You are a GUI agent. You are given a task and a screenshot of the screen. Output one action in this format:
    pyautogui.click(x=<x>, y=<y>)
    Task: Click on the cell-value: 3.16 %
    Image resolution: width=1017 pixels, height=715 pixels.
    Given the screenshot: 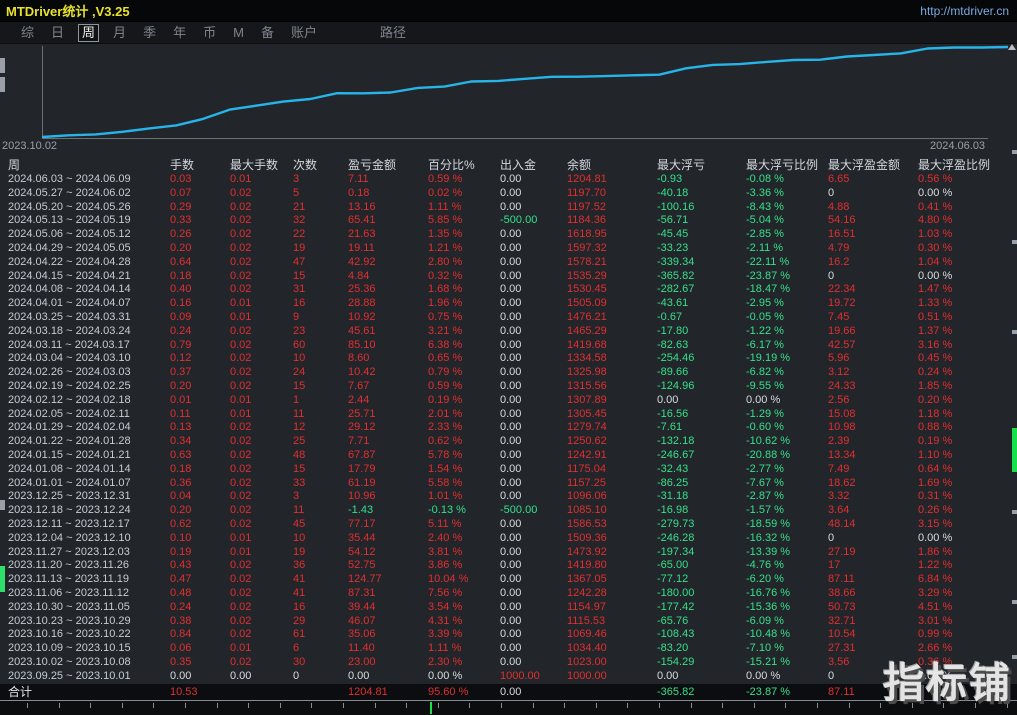 What is the action you would take?
    pyautogui.click(x=935, y=344)
    